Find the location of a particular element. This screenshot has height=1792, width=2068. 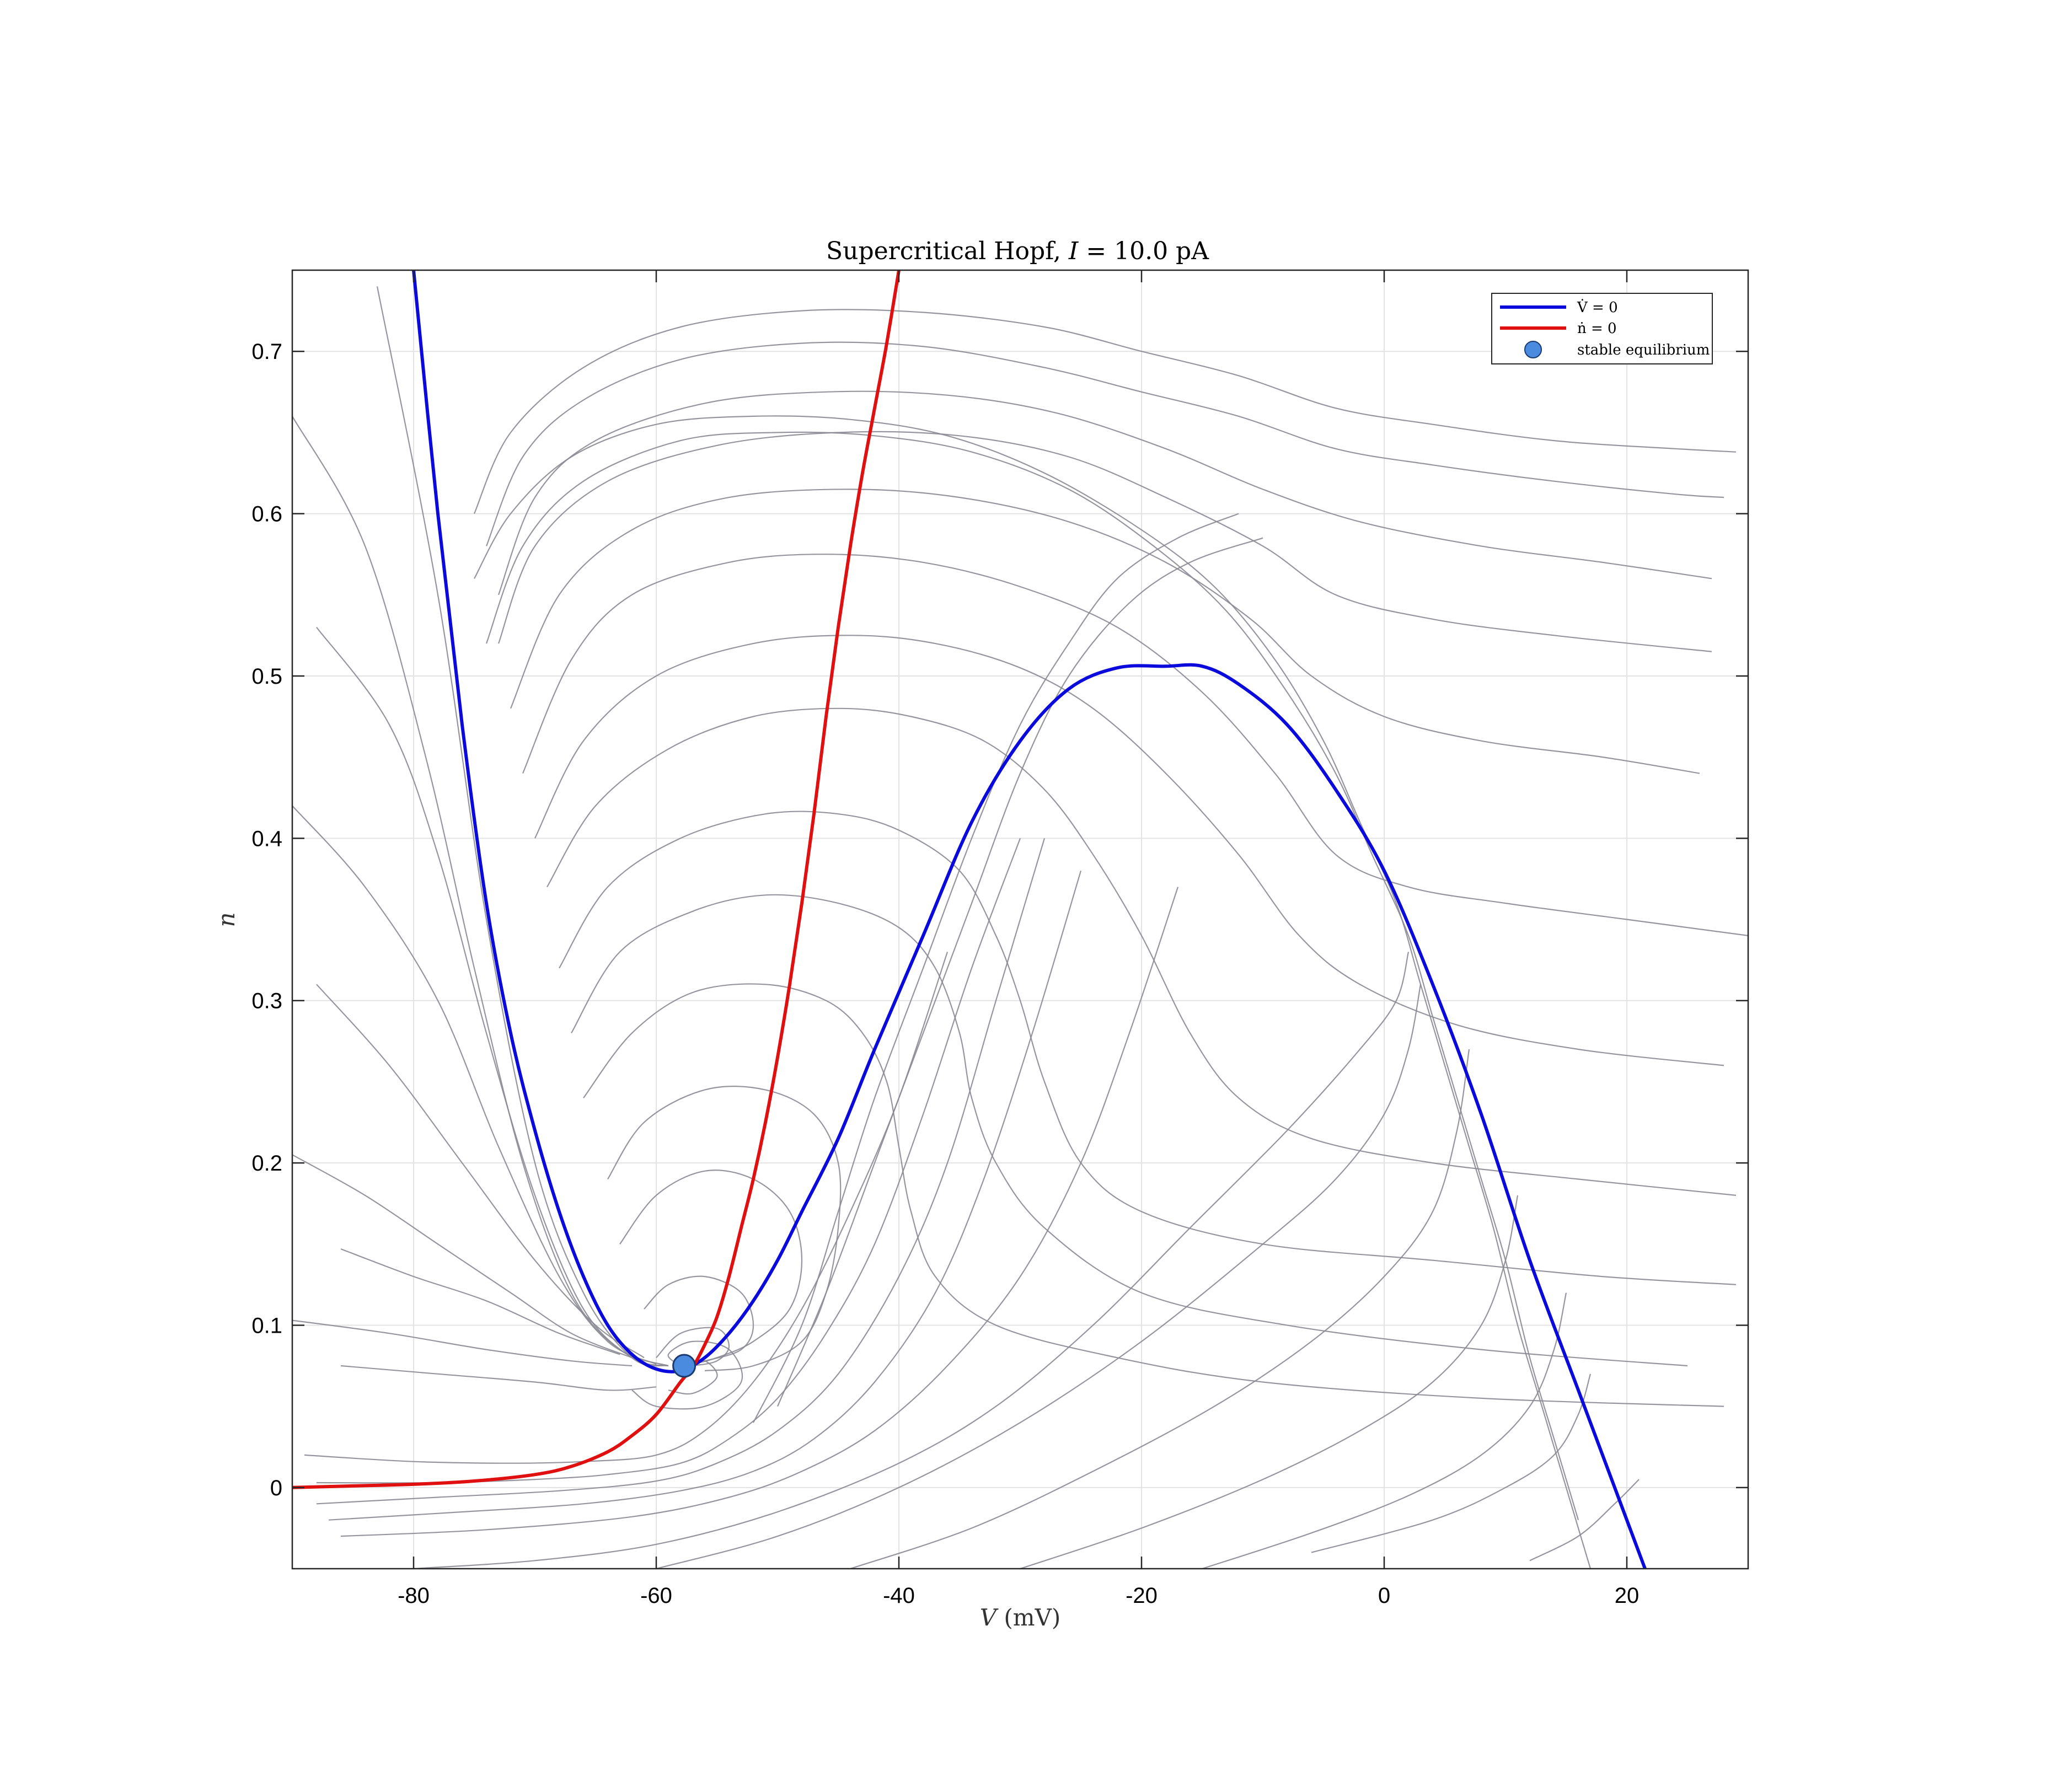

chart-title-value: = 10.0 pA is located at coordinates (1144, 251).